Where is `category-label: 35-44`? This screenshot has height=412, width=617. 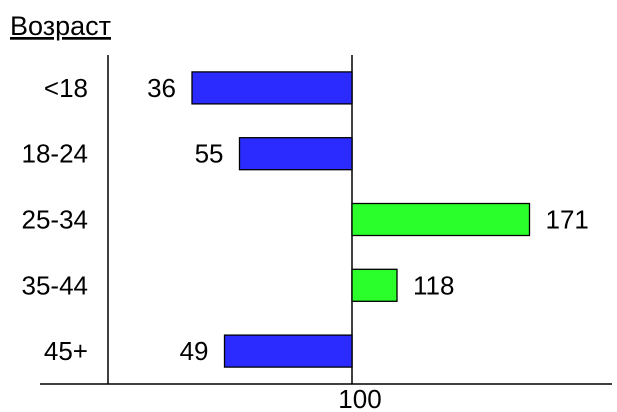 category-label: 35-44 is located at coordinates (55, 285).